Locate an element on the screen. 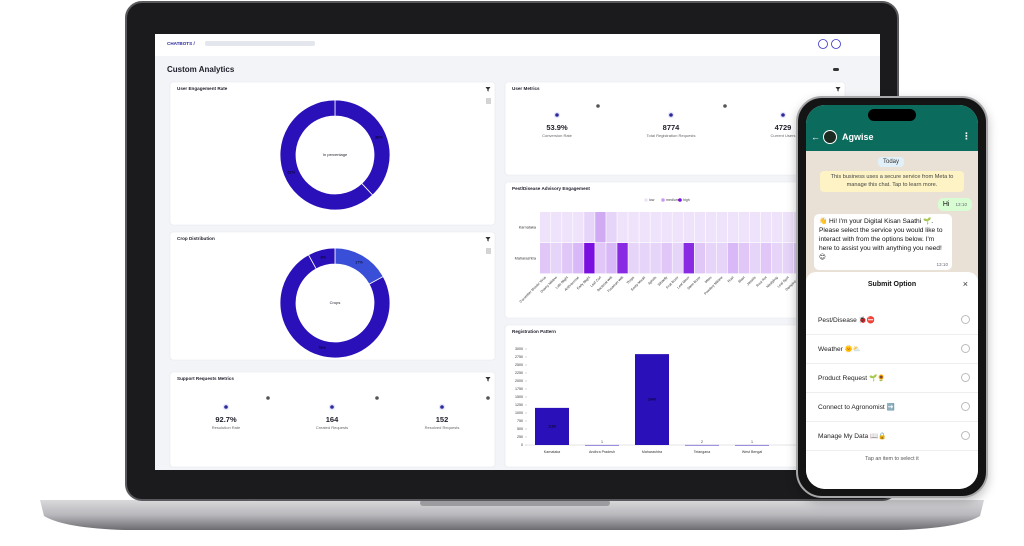  option-label: Product Request 🌱🌻 is located at coordinates (852, 378).